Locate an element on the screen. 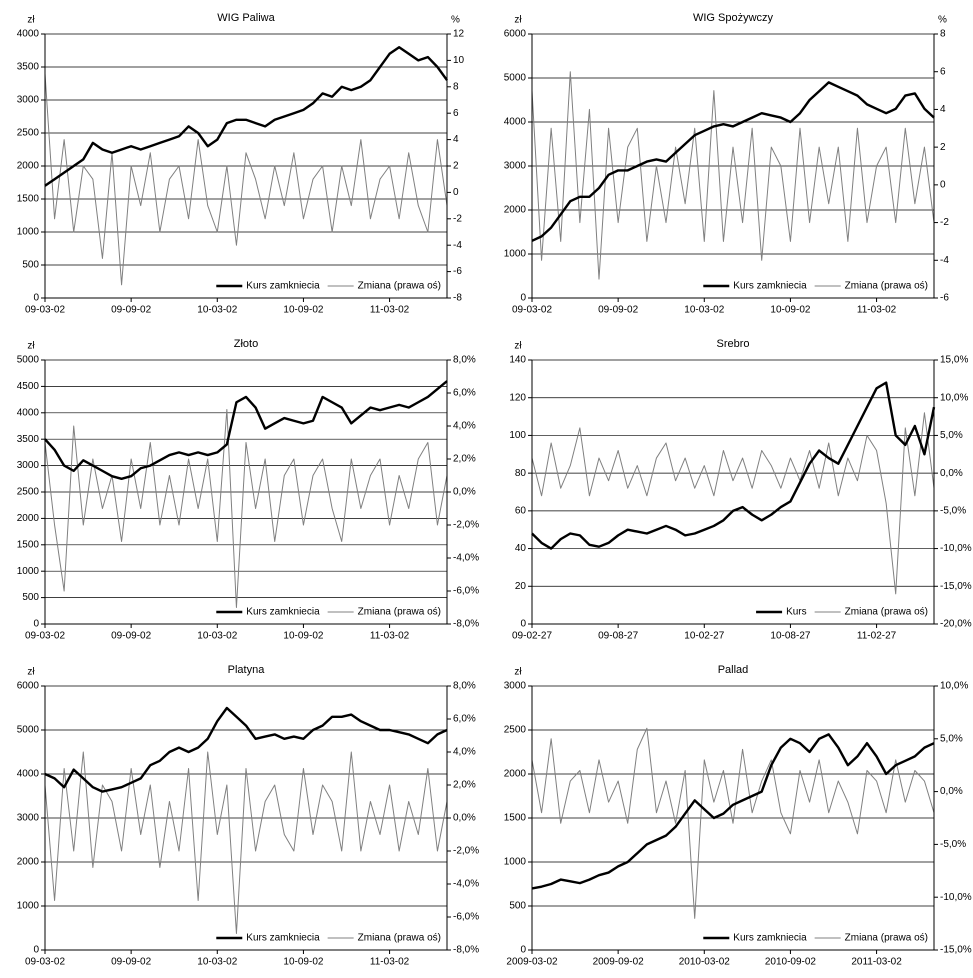  chart-title: Złoto is located at coordinates (246, 344).